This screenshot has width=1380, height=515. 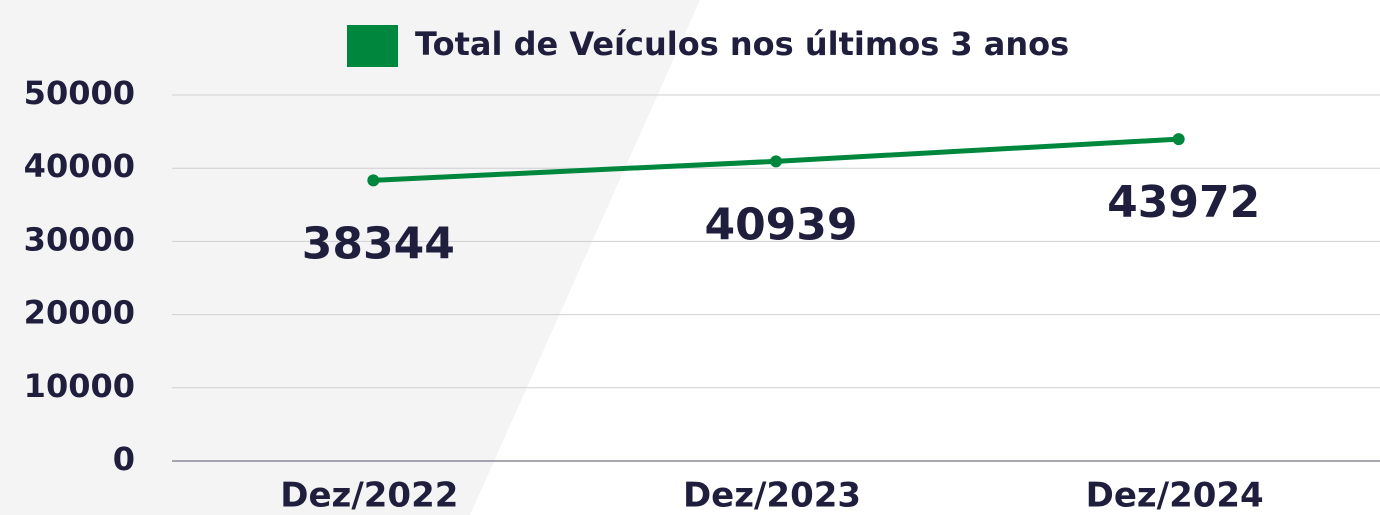 What do you see at coordinates (742, 44) in the screenshot?
I see `legend-label: Total de Veículos nos últimos 3 anos` at bounding box center [742, 44].